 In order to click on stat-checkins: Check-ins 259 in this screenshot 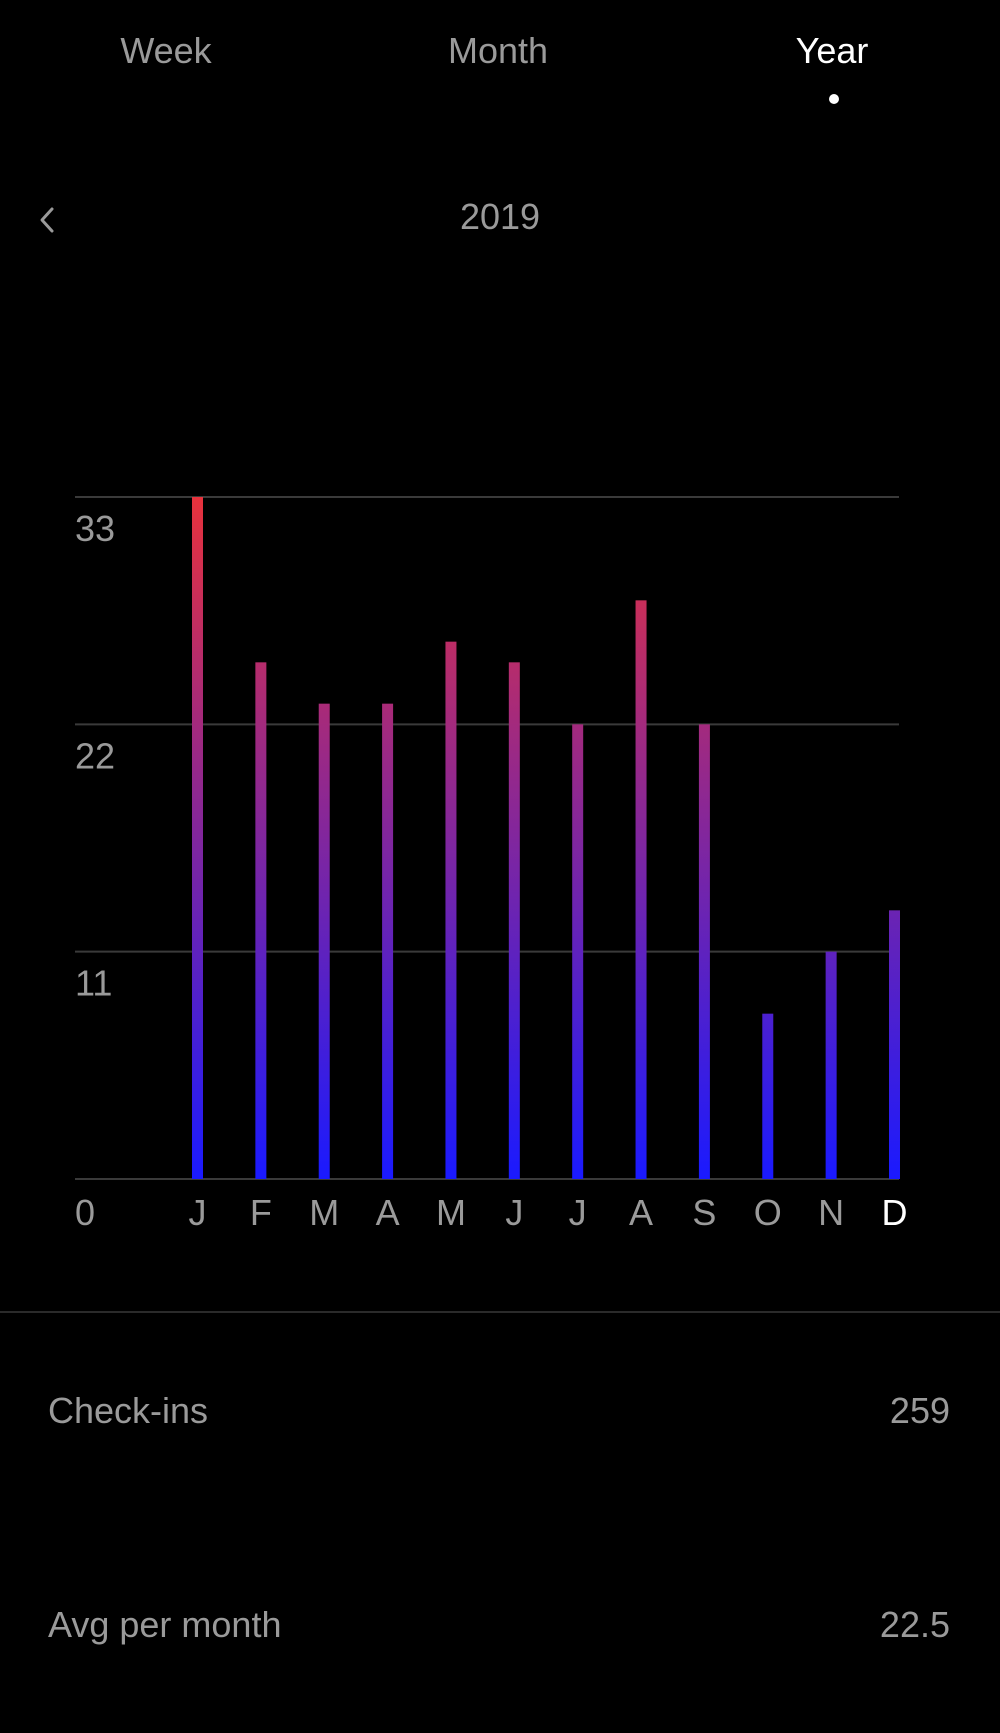, I will do `click(499, 1415)`.